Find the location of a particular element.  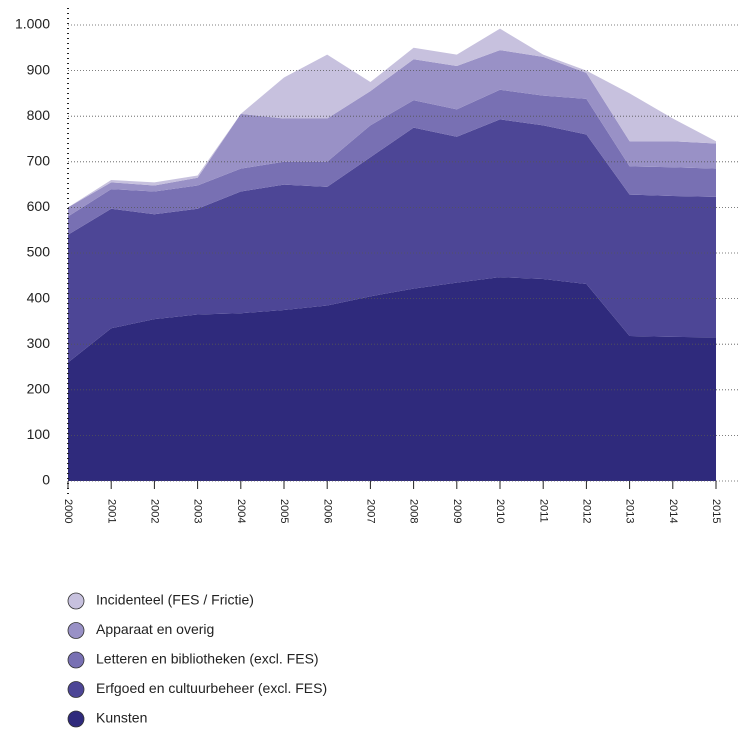

y-tick-label: 0 is located at coordinates (46, 480).